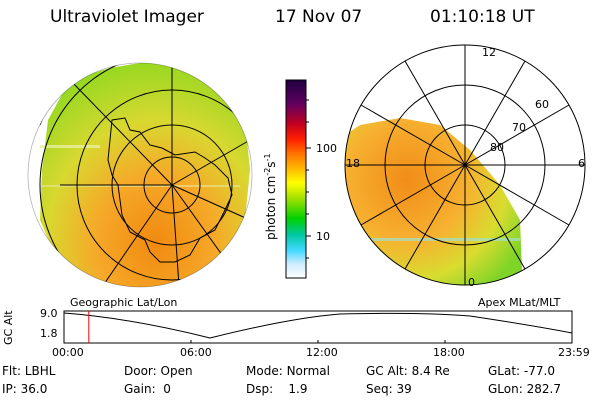 This screenshot has width=600, height=400. I want to click on glon-status: GLon: 282.7, so click(524, 389).